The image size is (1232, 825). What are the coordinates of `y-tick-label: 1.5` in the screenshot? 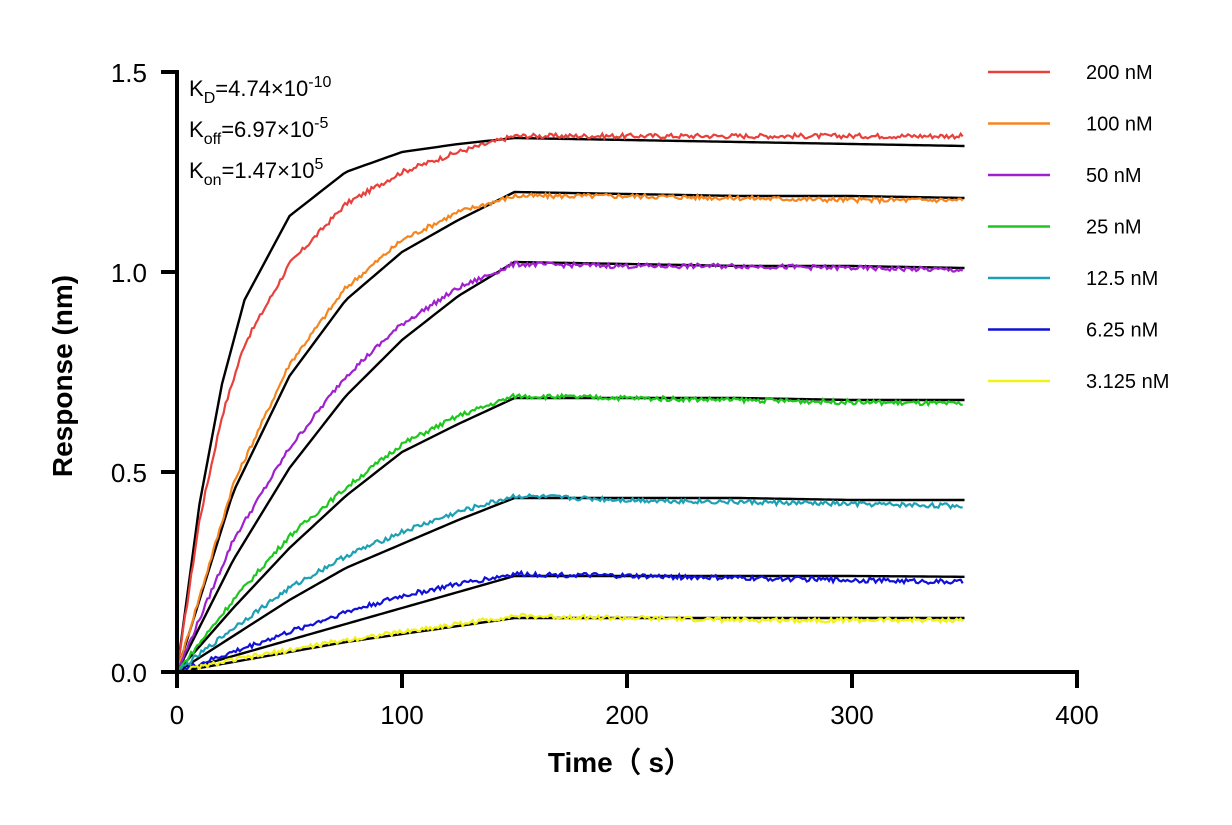 It's located at (129, 73).